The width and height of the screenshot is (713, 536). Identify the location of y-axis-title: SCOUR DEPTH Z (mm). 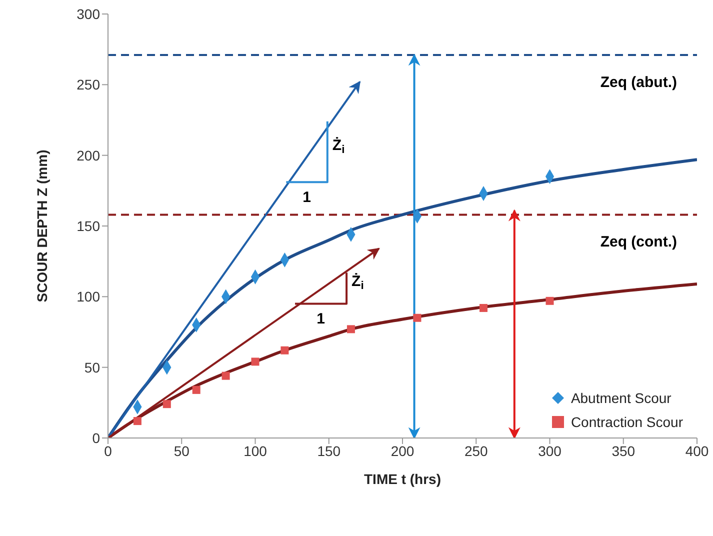
(42, 226).